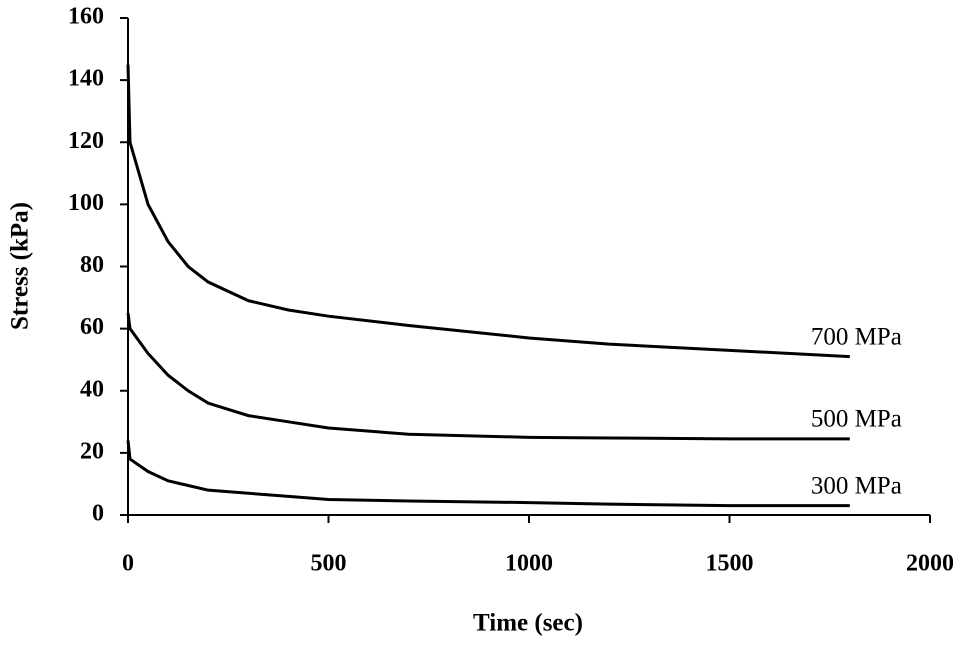  What do you see at coordinates (856, 336) in the screenshot?
I see `series-label: 700 MPa` at bounding box center [856, 336].